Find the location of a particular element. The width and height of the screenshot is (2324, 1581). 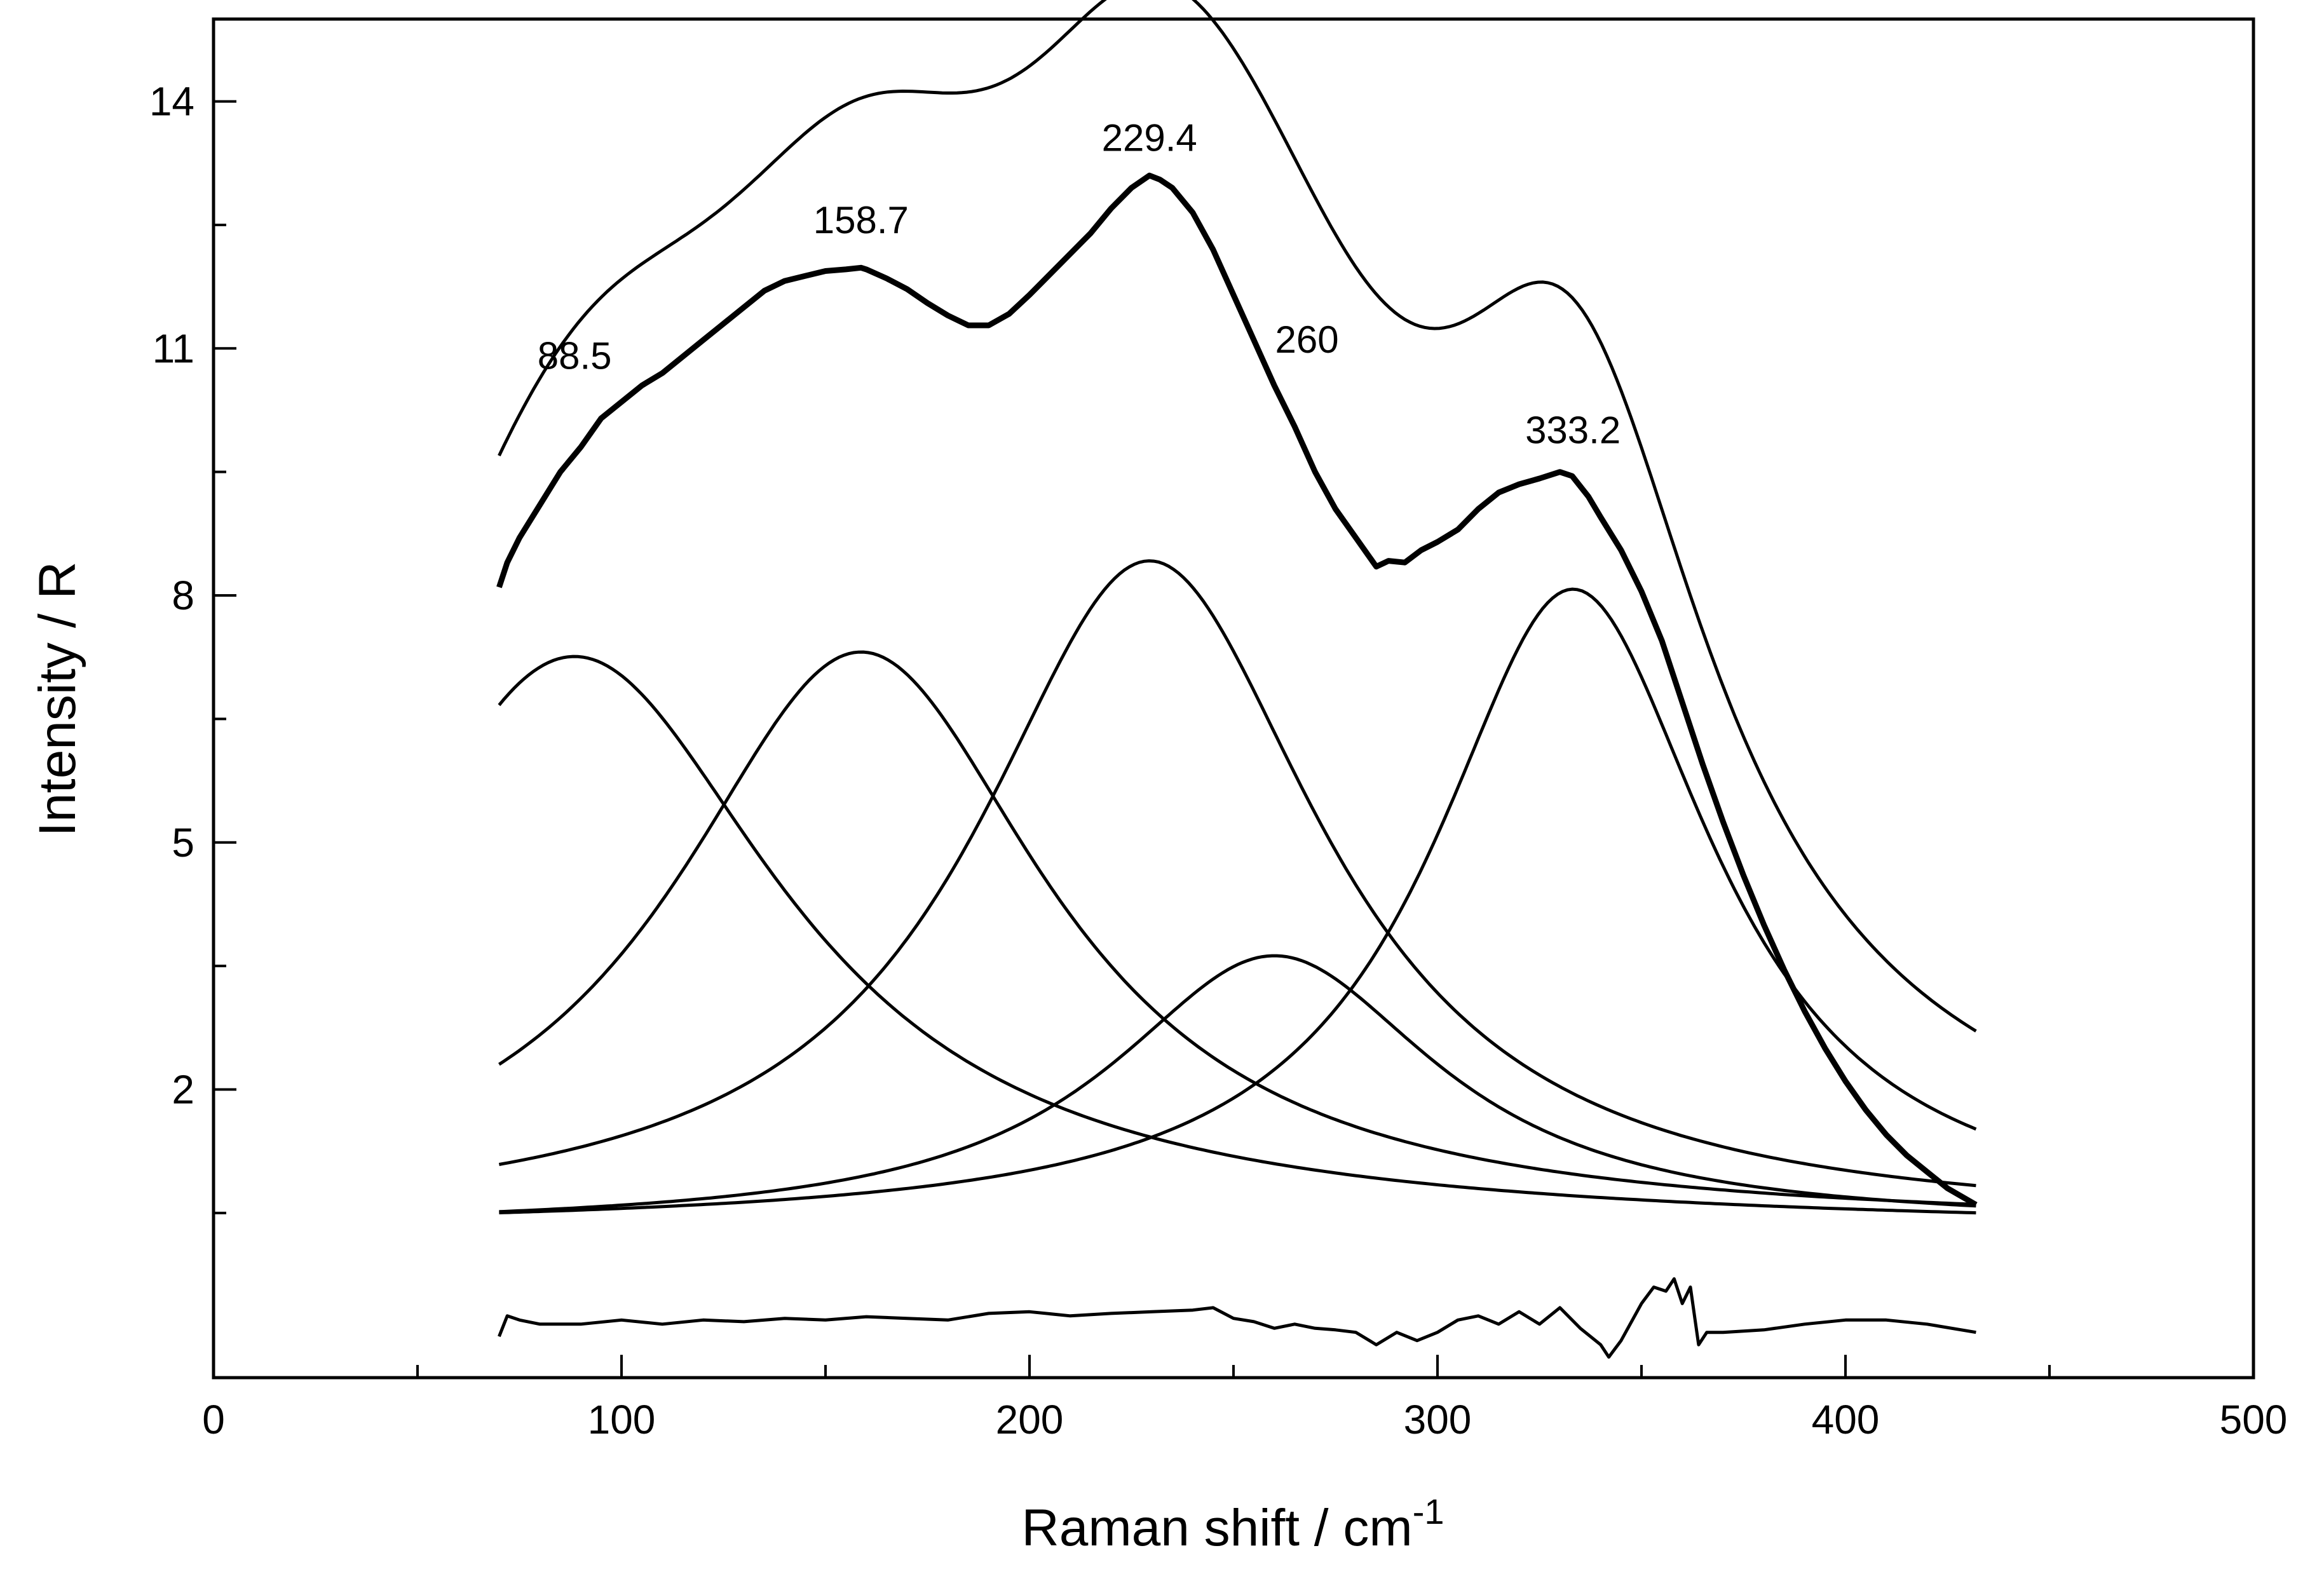

y-axis-ticks: 2 5 8 11 14 is located at coordinates (192, 646).